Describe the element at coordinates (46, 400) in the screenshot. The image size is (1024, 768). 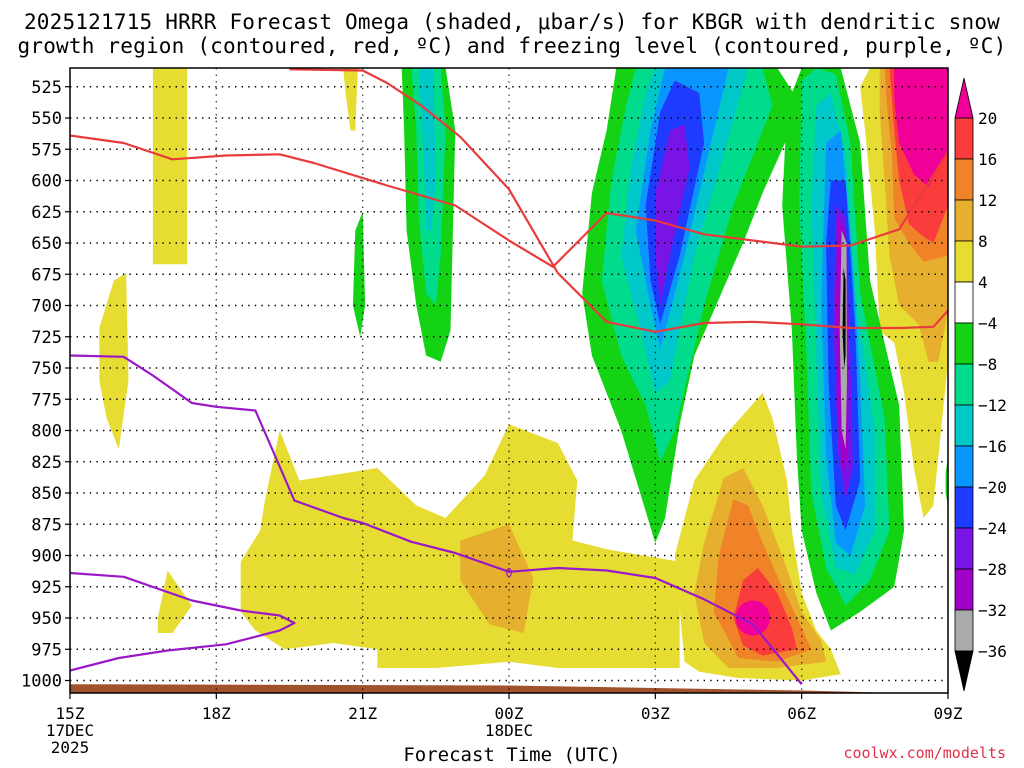
I see `y-tick-label: 775` at that location.